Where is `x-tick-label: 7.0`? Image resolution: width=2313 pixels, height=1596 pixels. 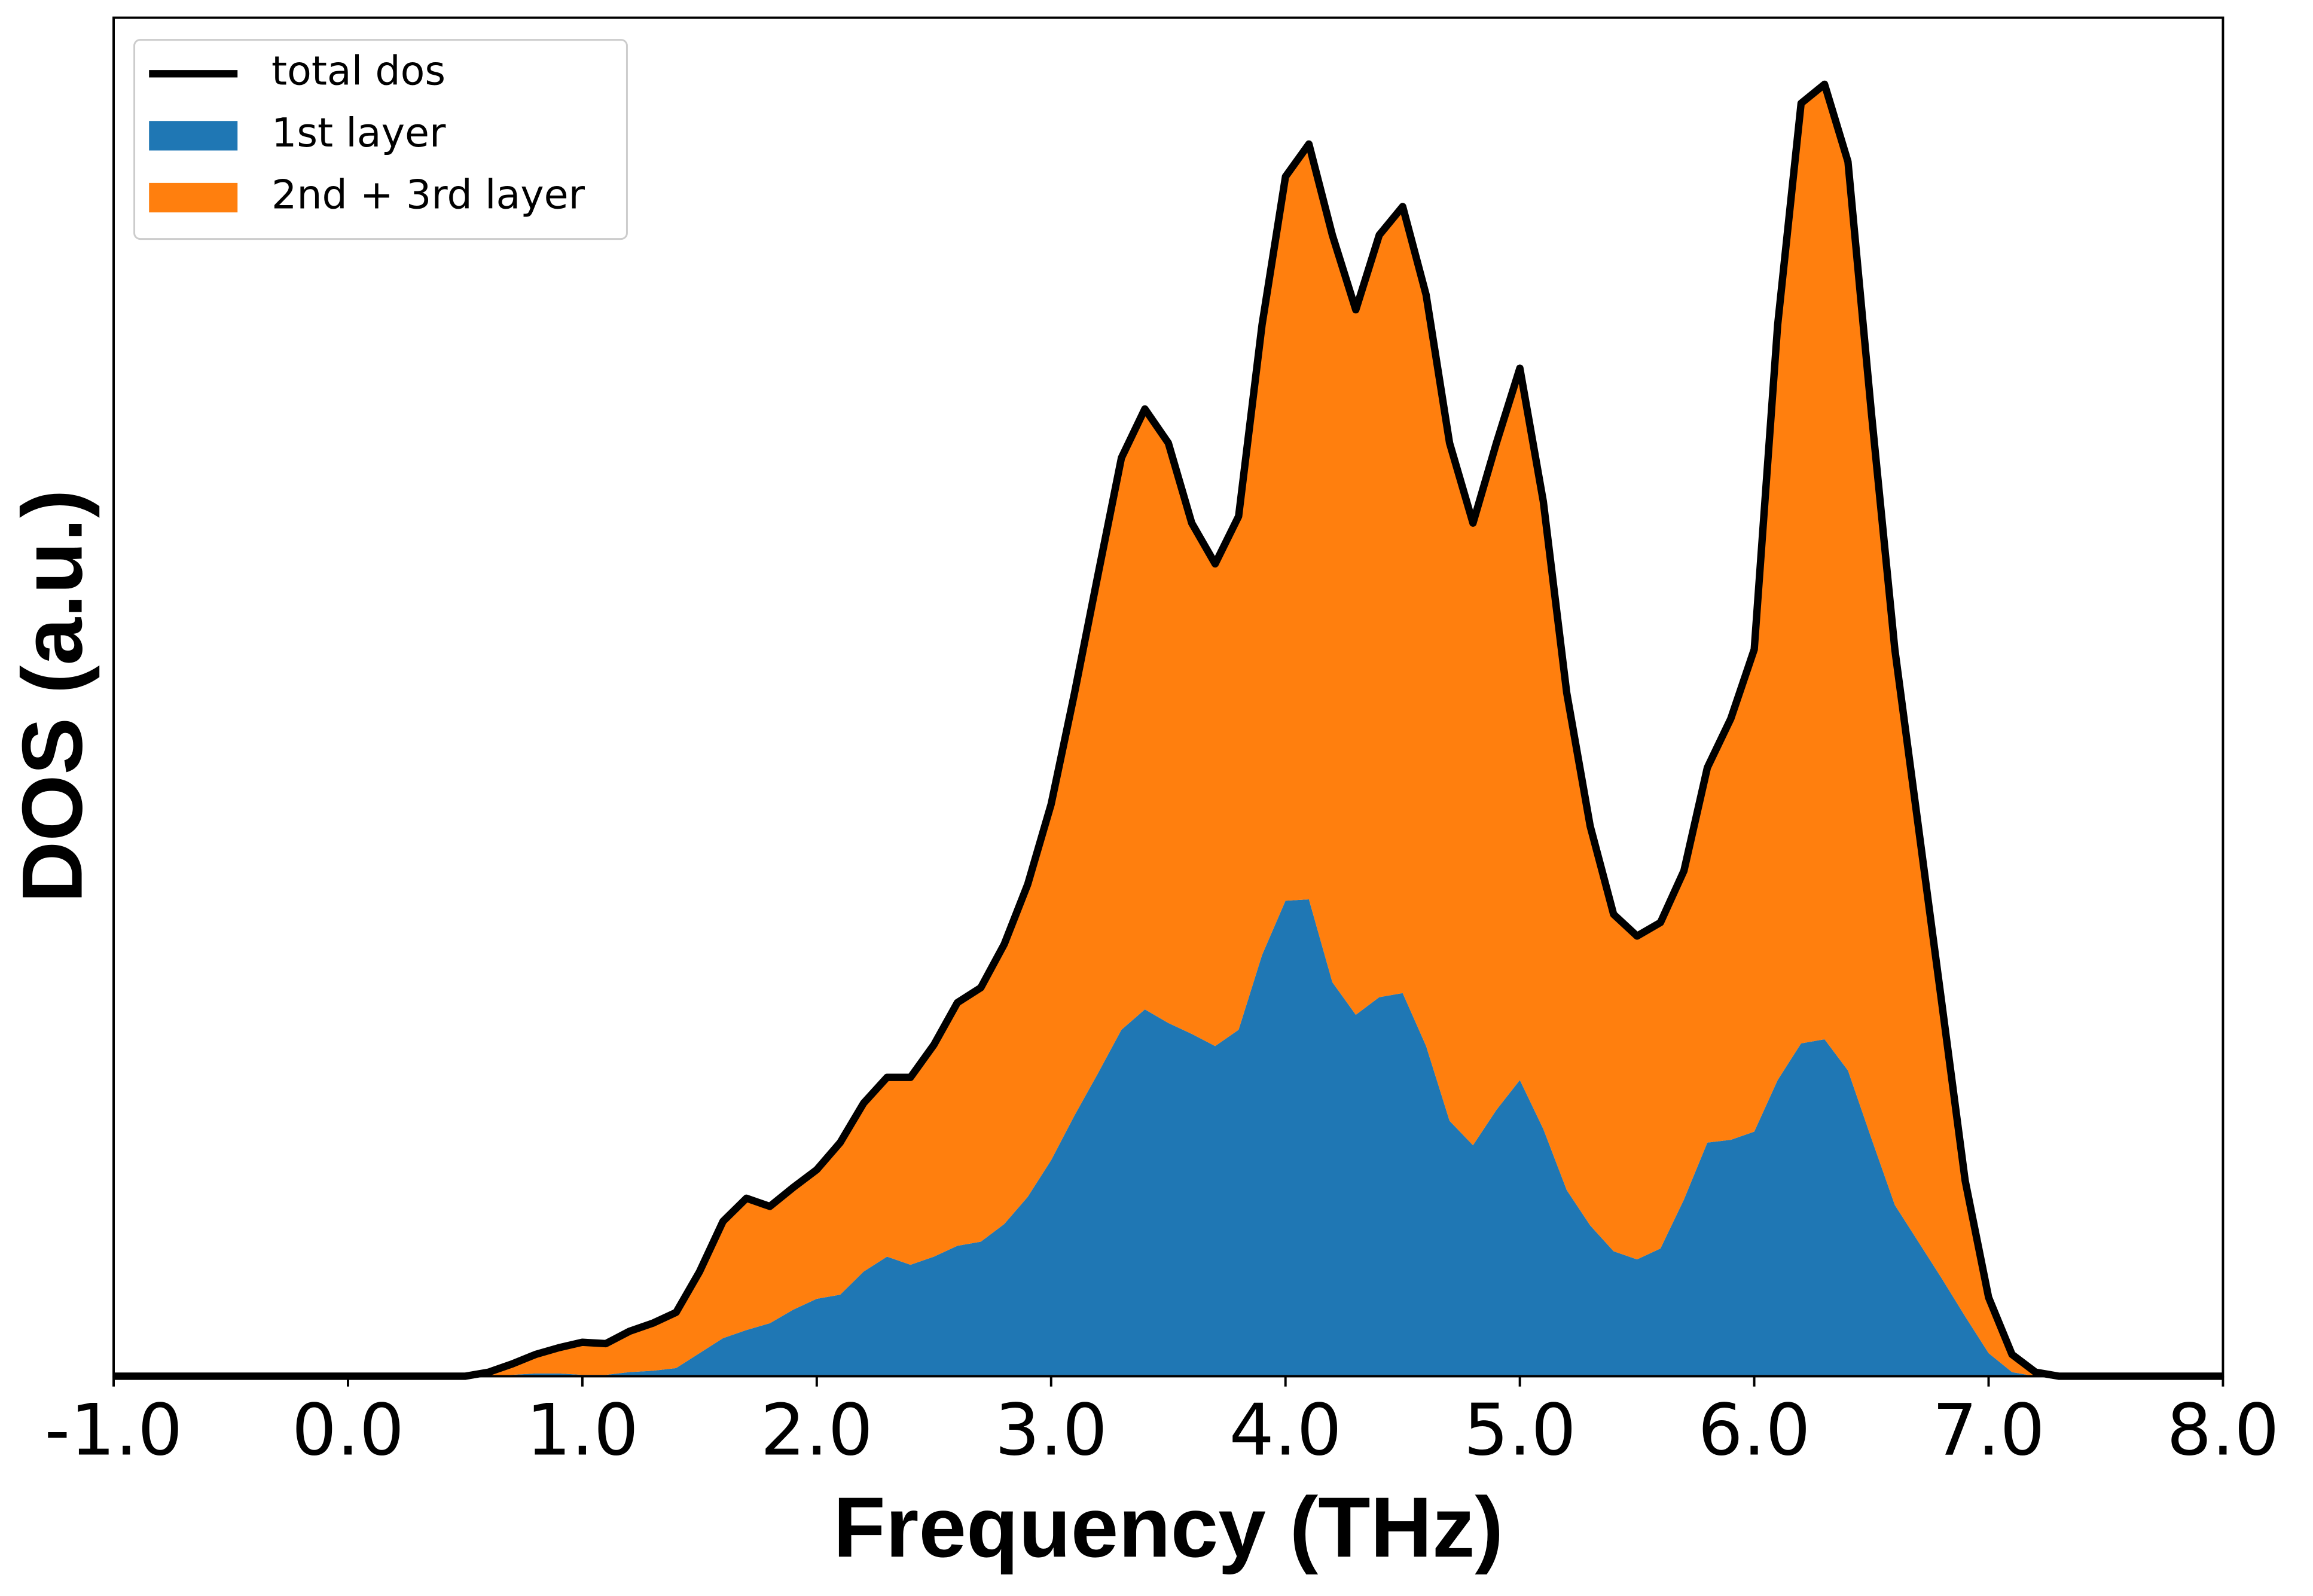
x-tick-label: 7.0 is located at coordinates (1988, 1430).